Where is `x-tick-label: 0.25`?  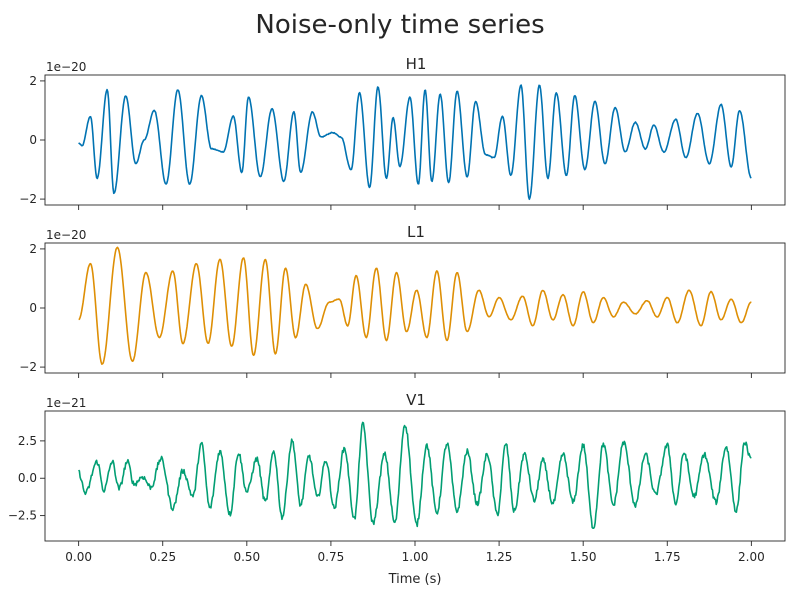 x-tick-label: 0.25 is located at coordinates (162, 557).